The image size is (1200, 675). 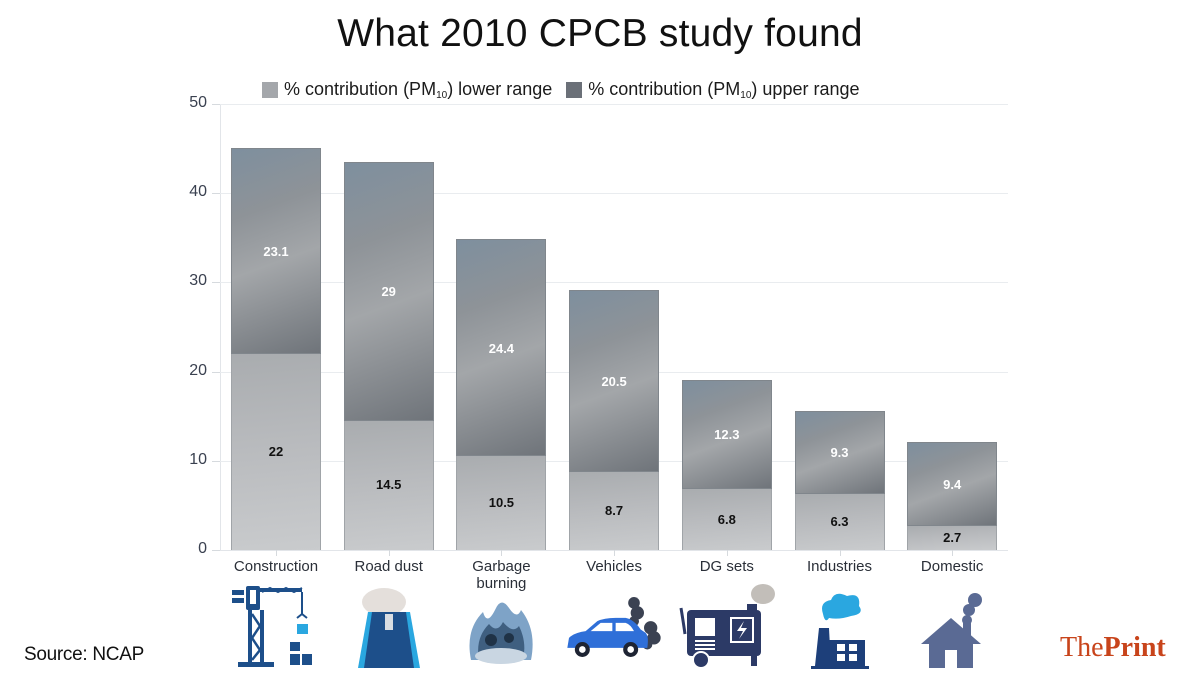 What do you see at coordinates (724, 90) in the screenshot?
I see `legend-label-upper: % contribution (PM10) upper range` at bounding box center [724, 90].